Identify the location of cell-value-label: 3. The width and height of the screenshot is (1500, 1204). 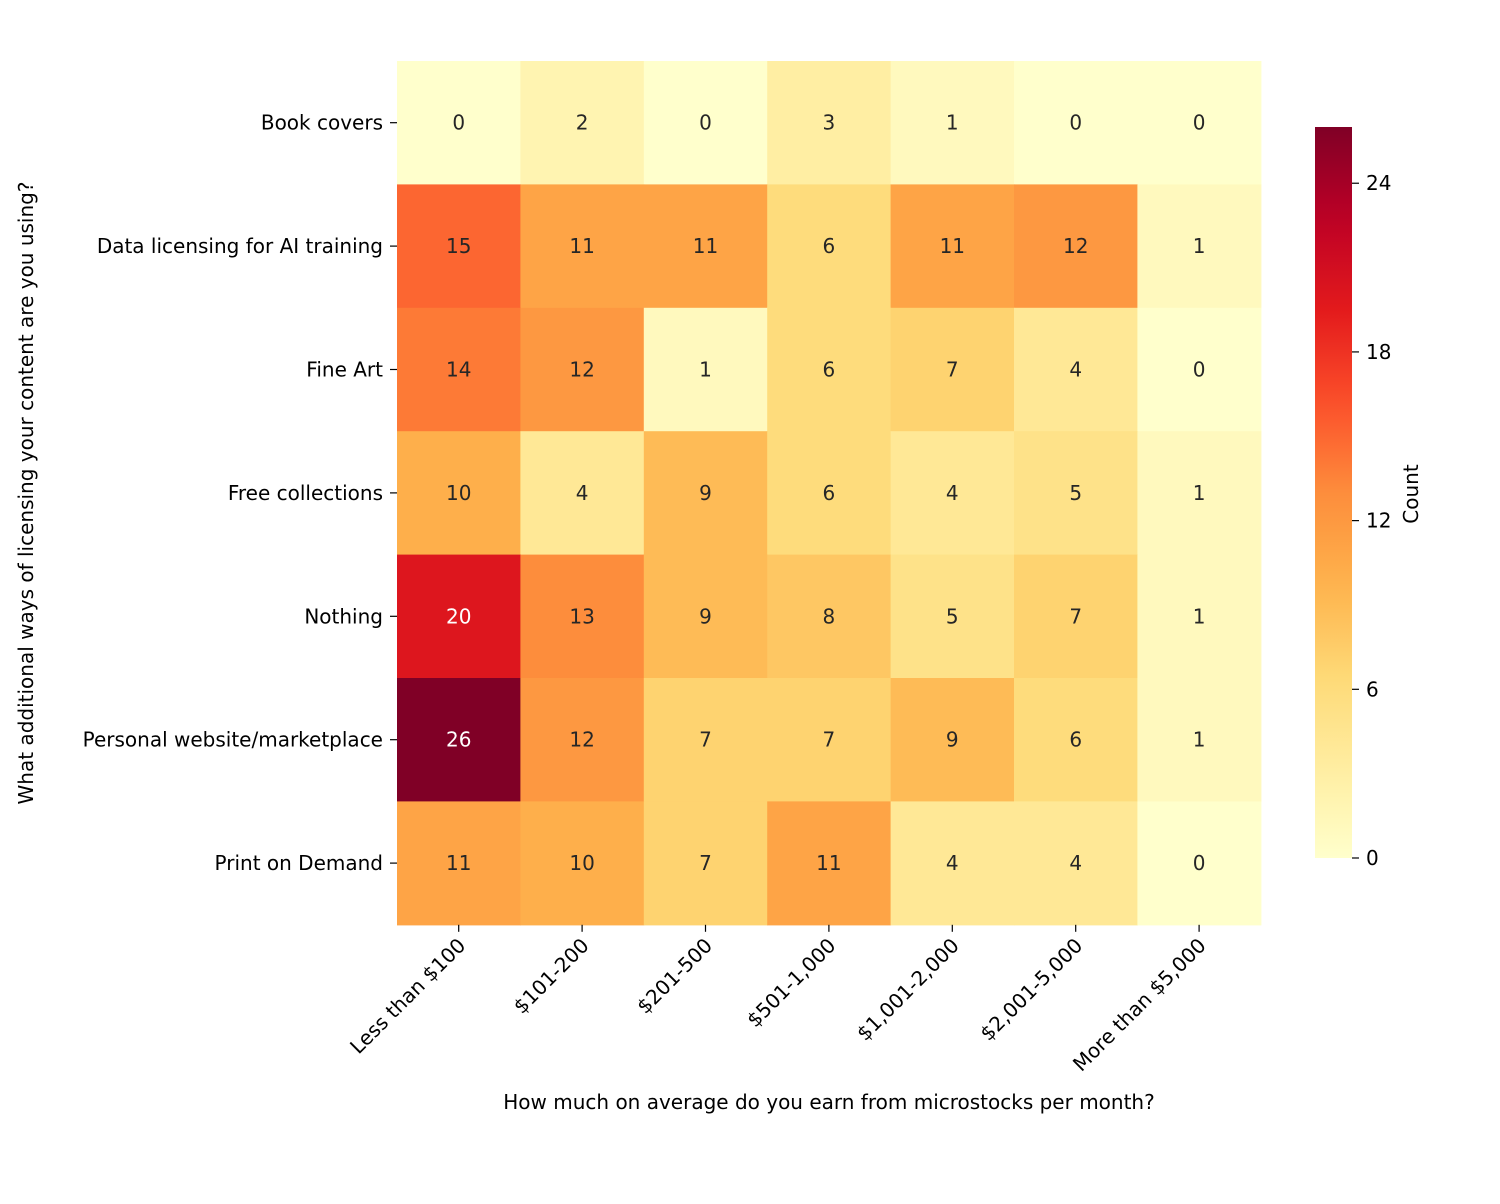
(829, 123).